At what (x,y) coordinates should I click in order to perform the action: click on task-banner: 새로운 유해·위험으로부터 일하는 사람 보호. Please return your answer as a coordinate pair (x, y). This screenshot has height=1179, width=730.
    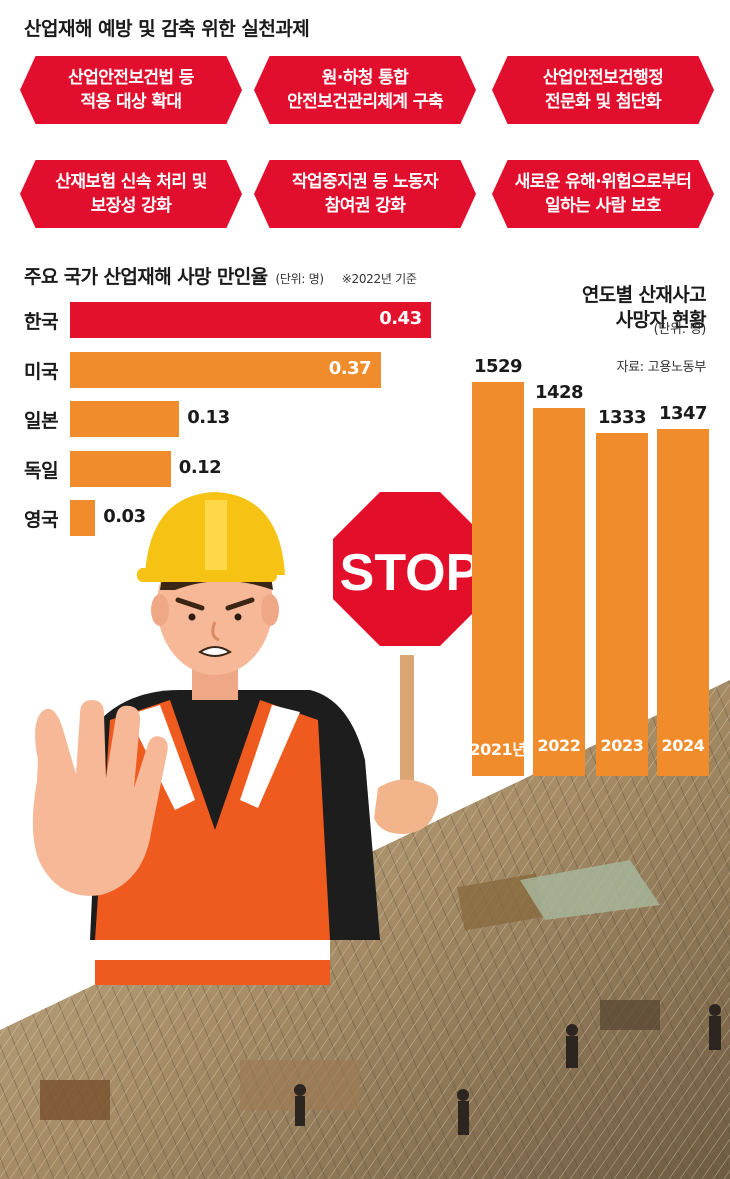
    Looking at the image, I should click on (603, 194).